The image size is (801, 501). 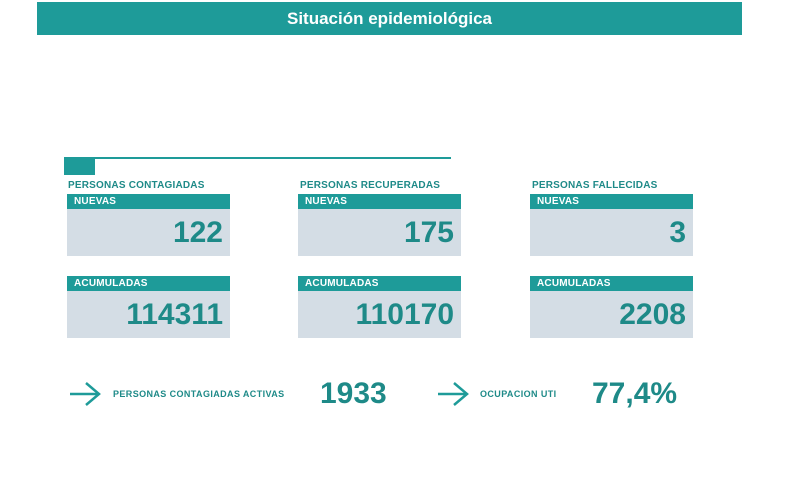 What do you see at coordinates (199, 394) in the screenshot?
I see `activas-label: PERSONAS CONTAGIADAS ACTIVAS` at bounding box center [199, 394].